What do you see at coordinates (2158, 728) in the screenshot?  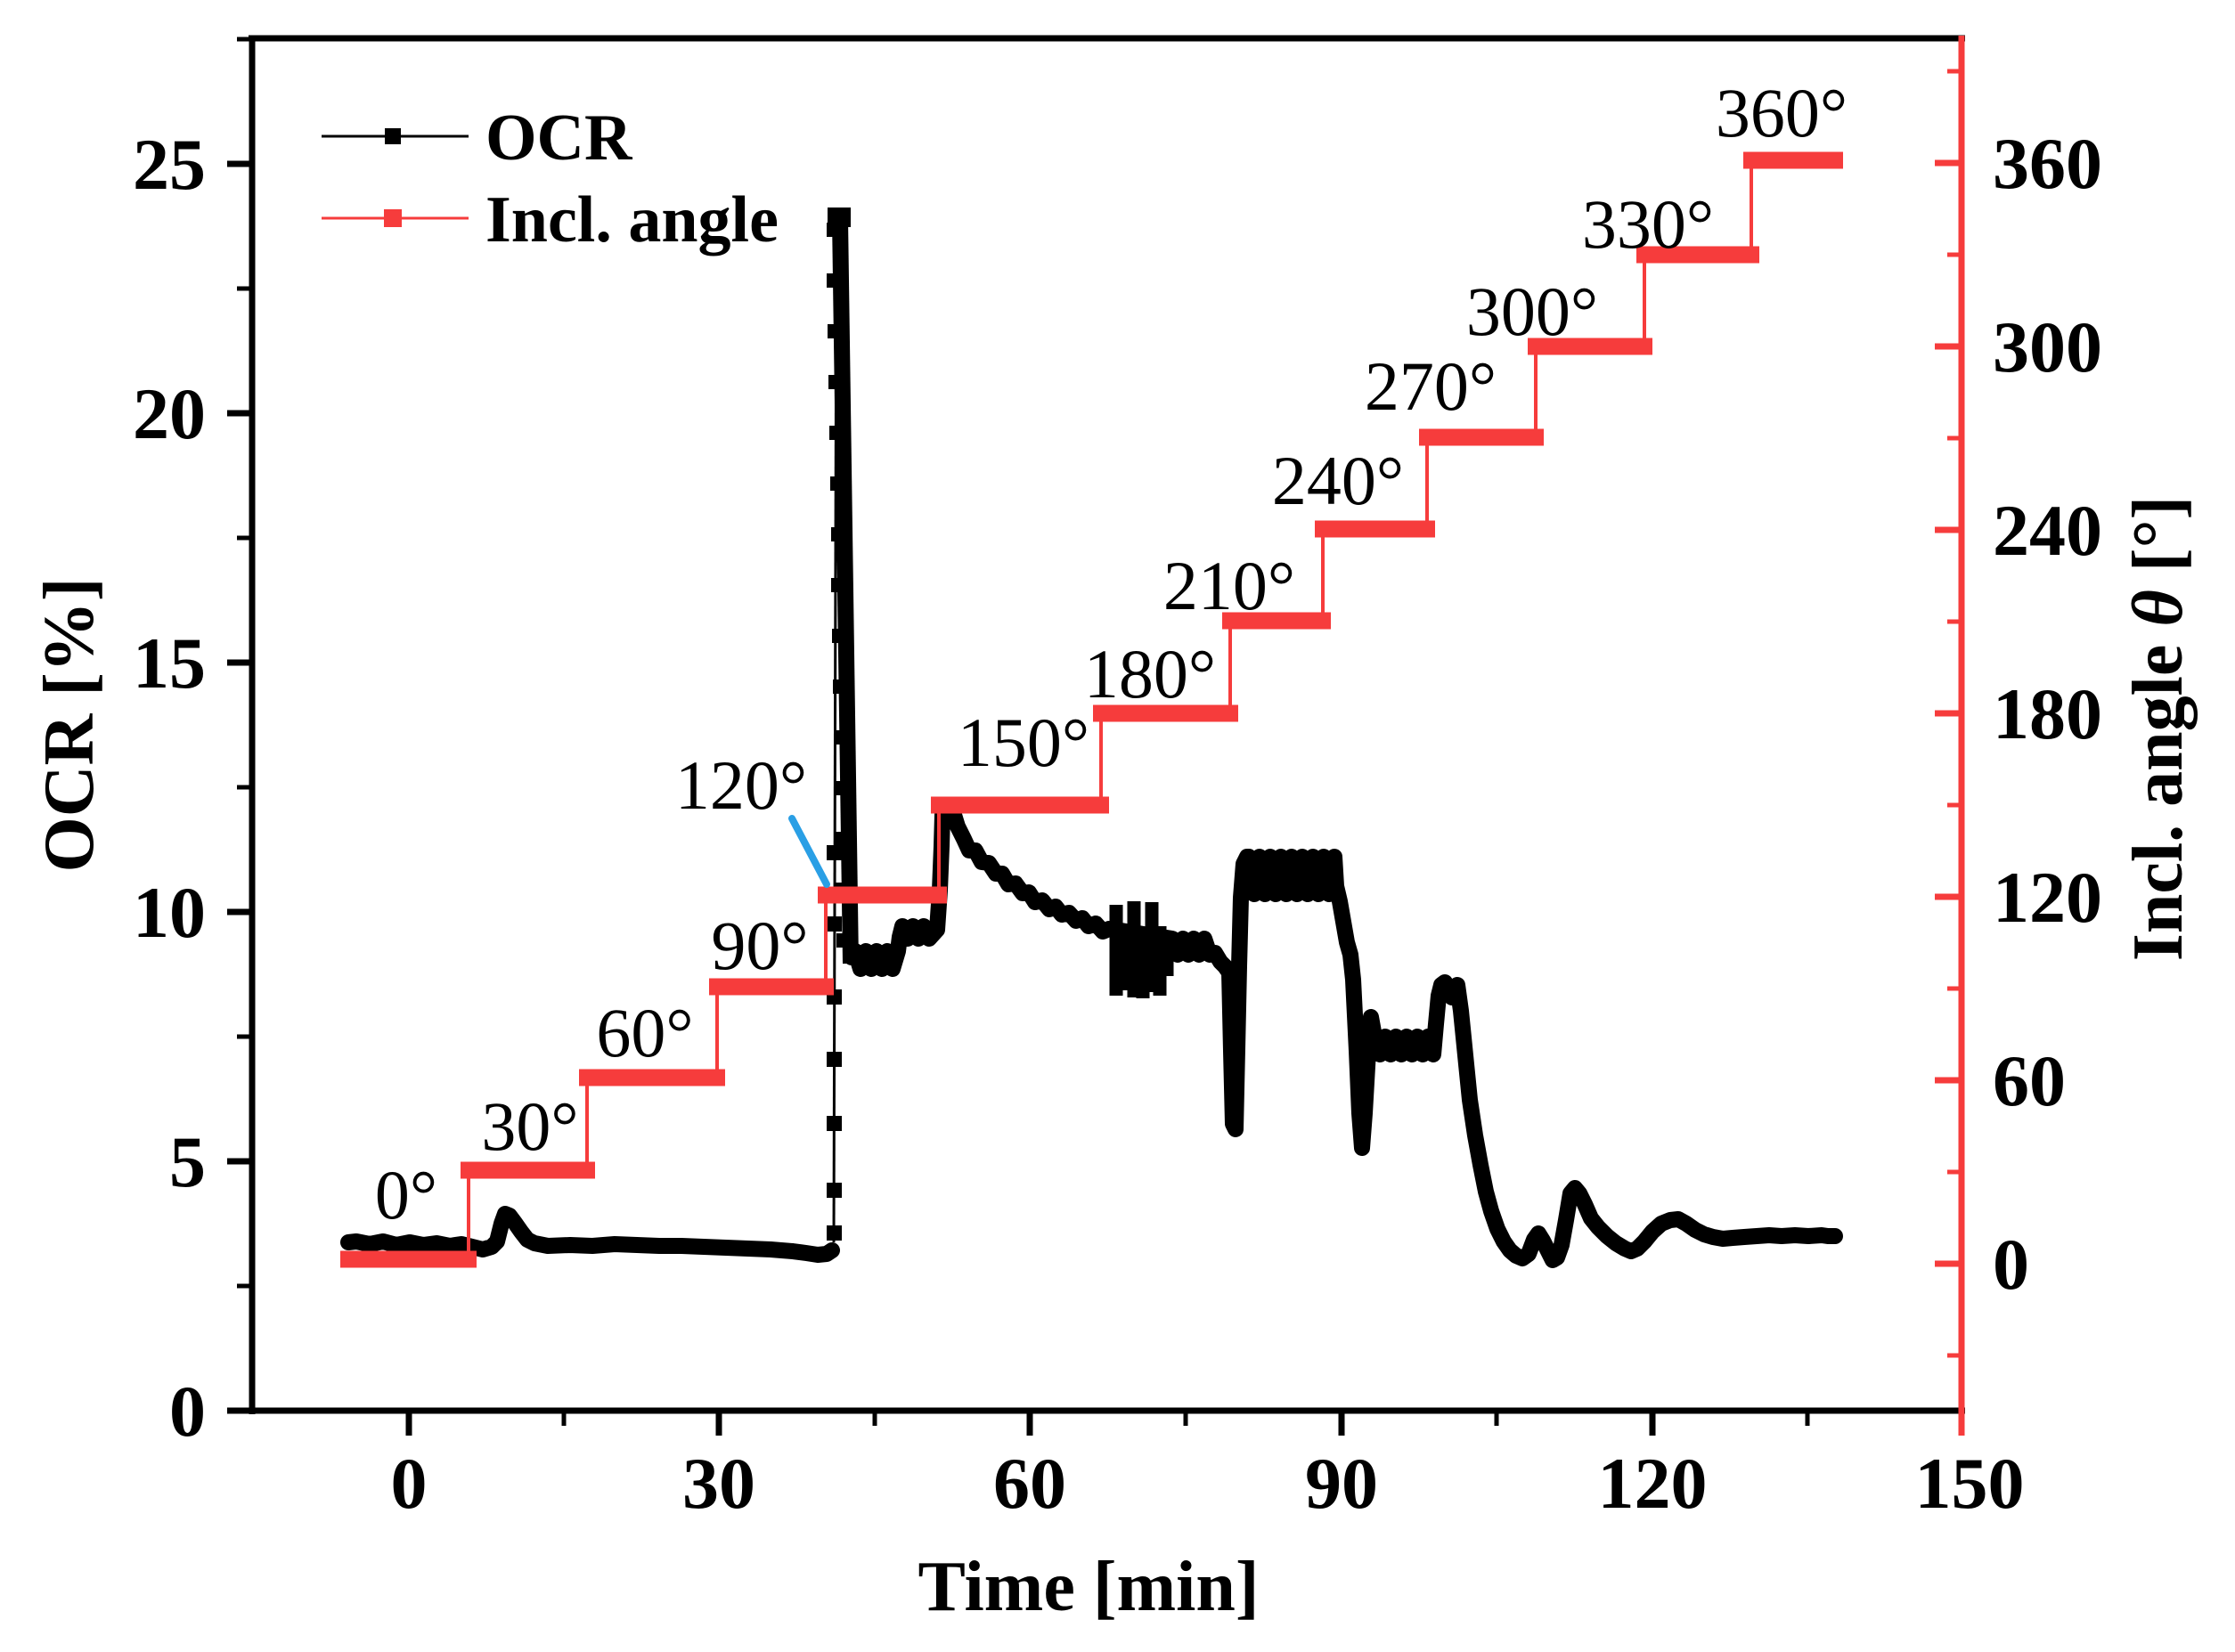 I see `svg-text: Incl. angle θ [°]` at bounding box center [2158, 728].